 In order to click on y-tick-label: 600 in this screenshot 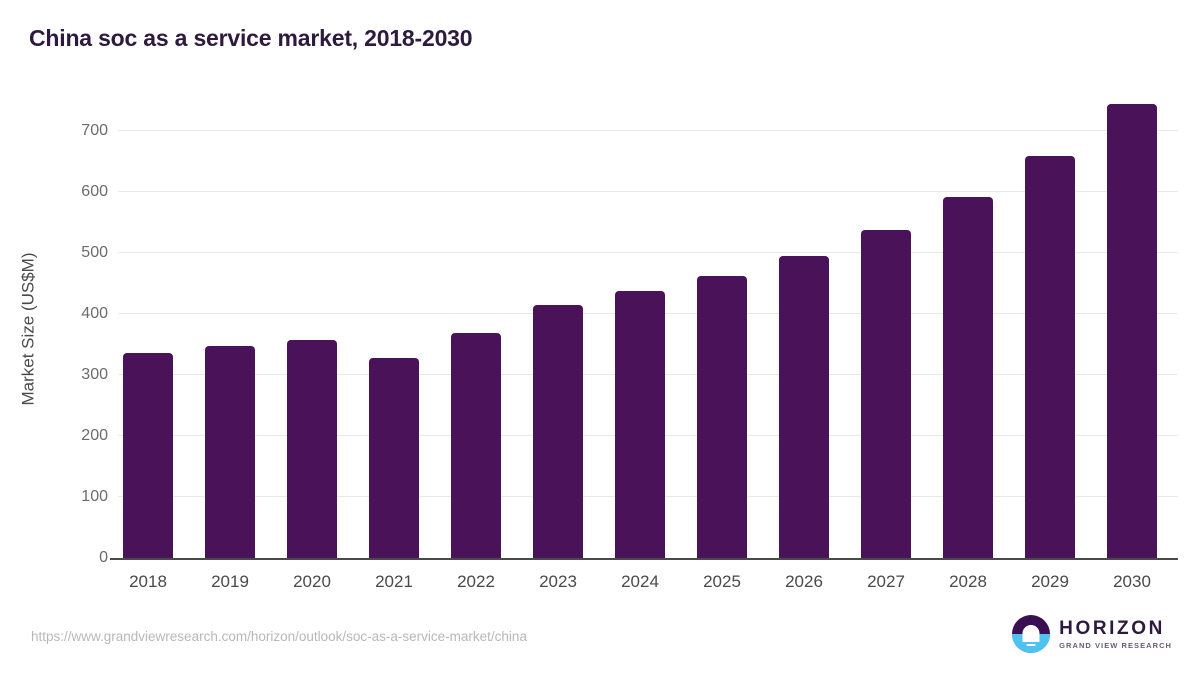, I will do `click(94, 191)`.